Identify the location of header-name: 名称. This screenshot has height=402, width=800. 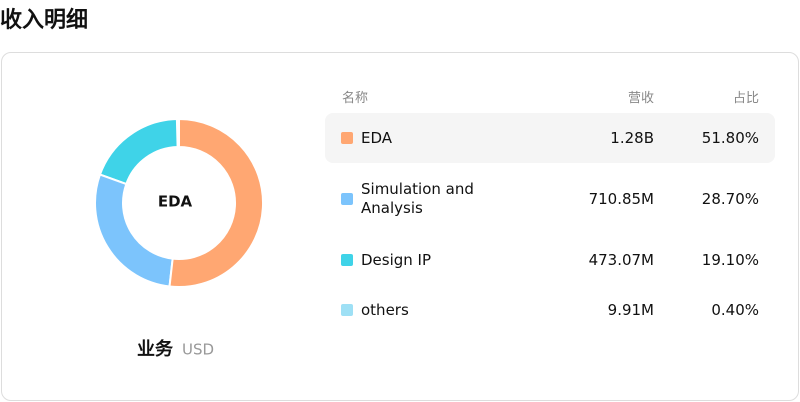
(355, 98).